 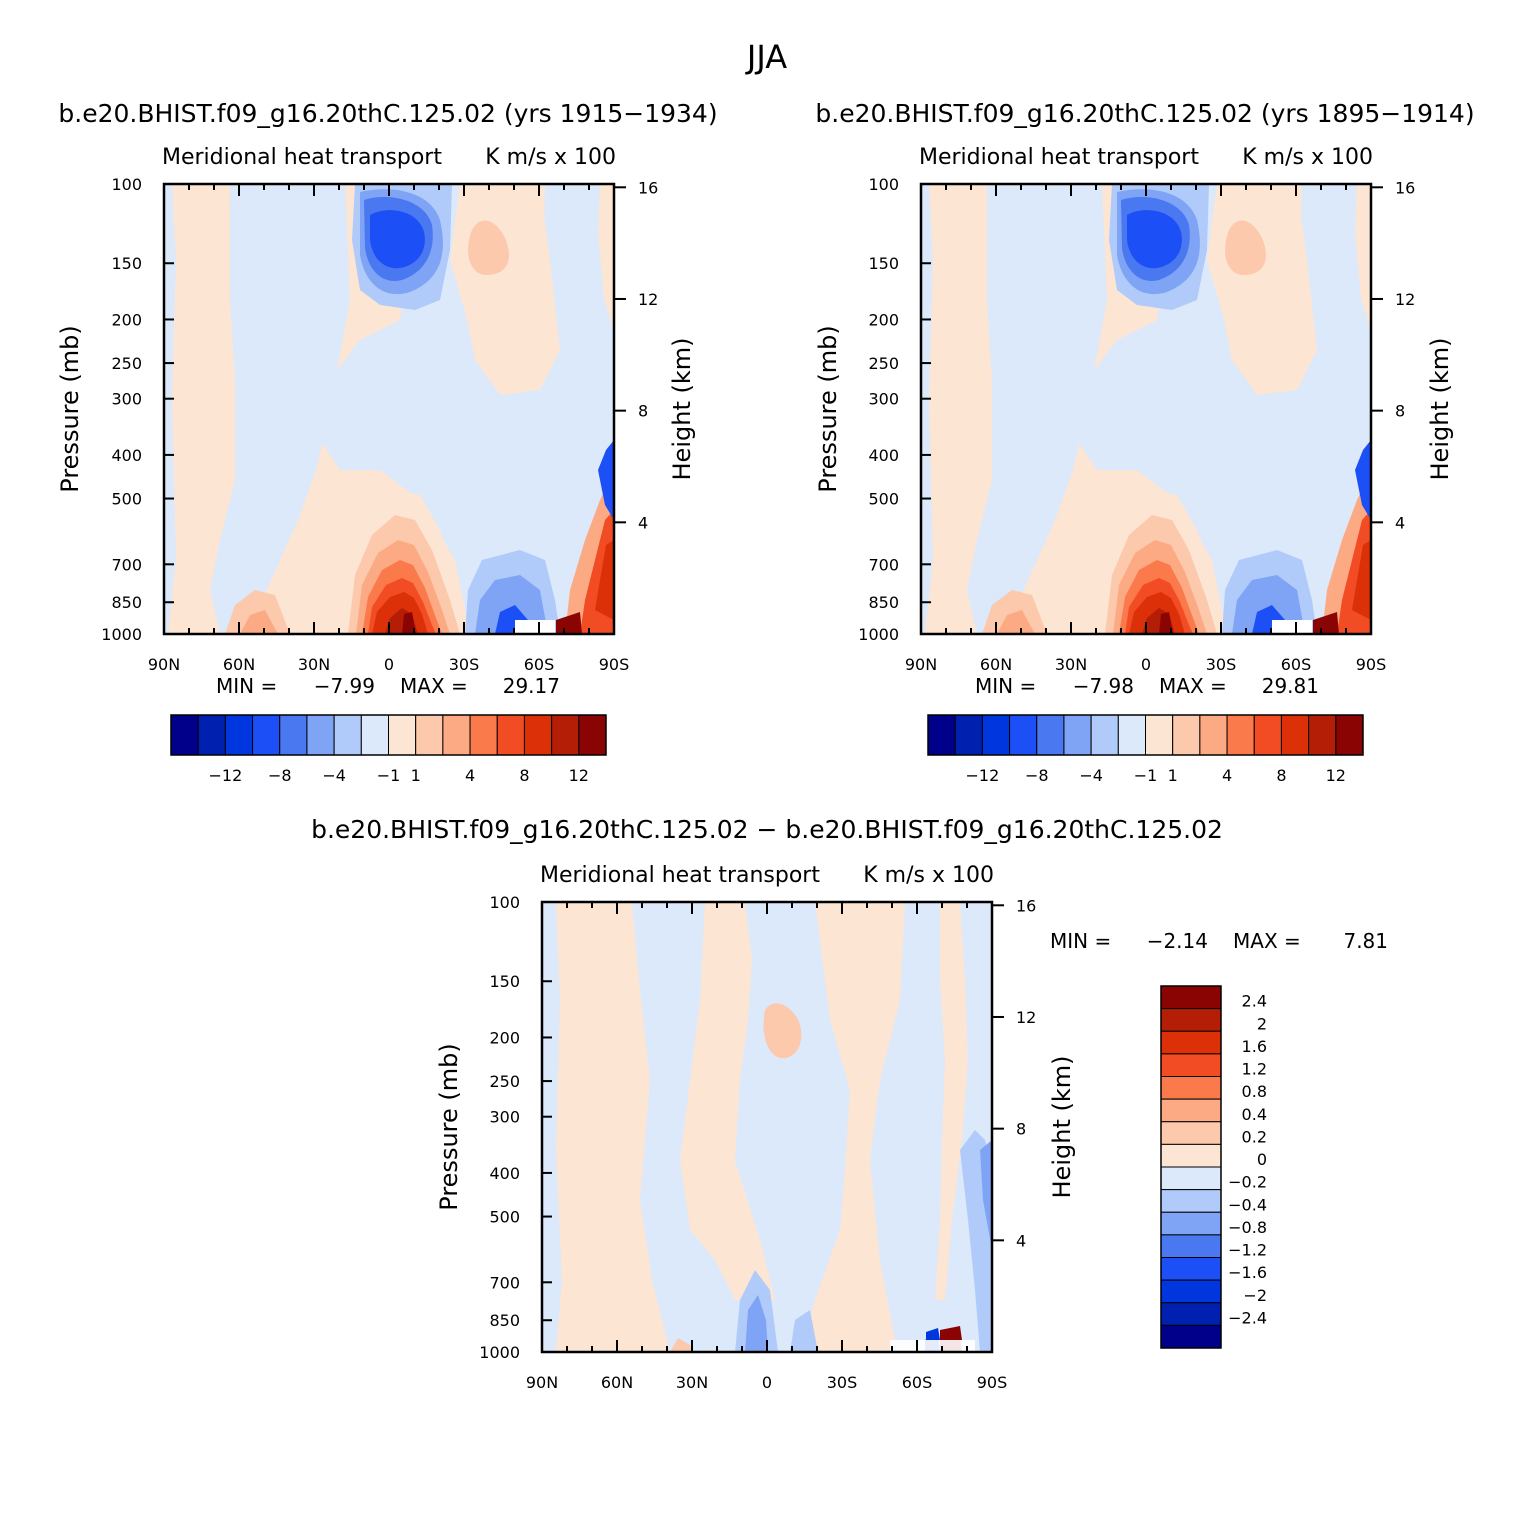 What do you see at coordinates (1267, 941) in the screenshot?
I see `max-label: MAX =` at bounding box center [1267, 941].